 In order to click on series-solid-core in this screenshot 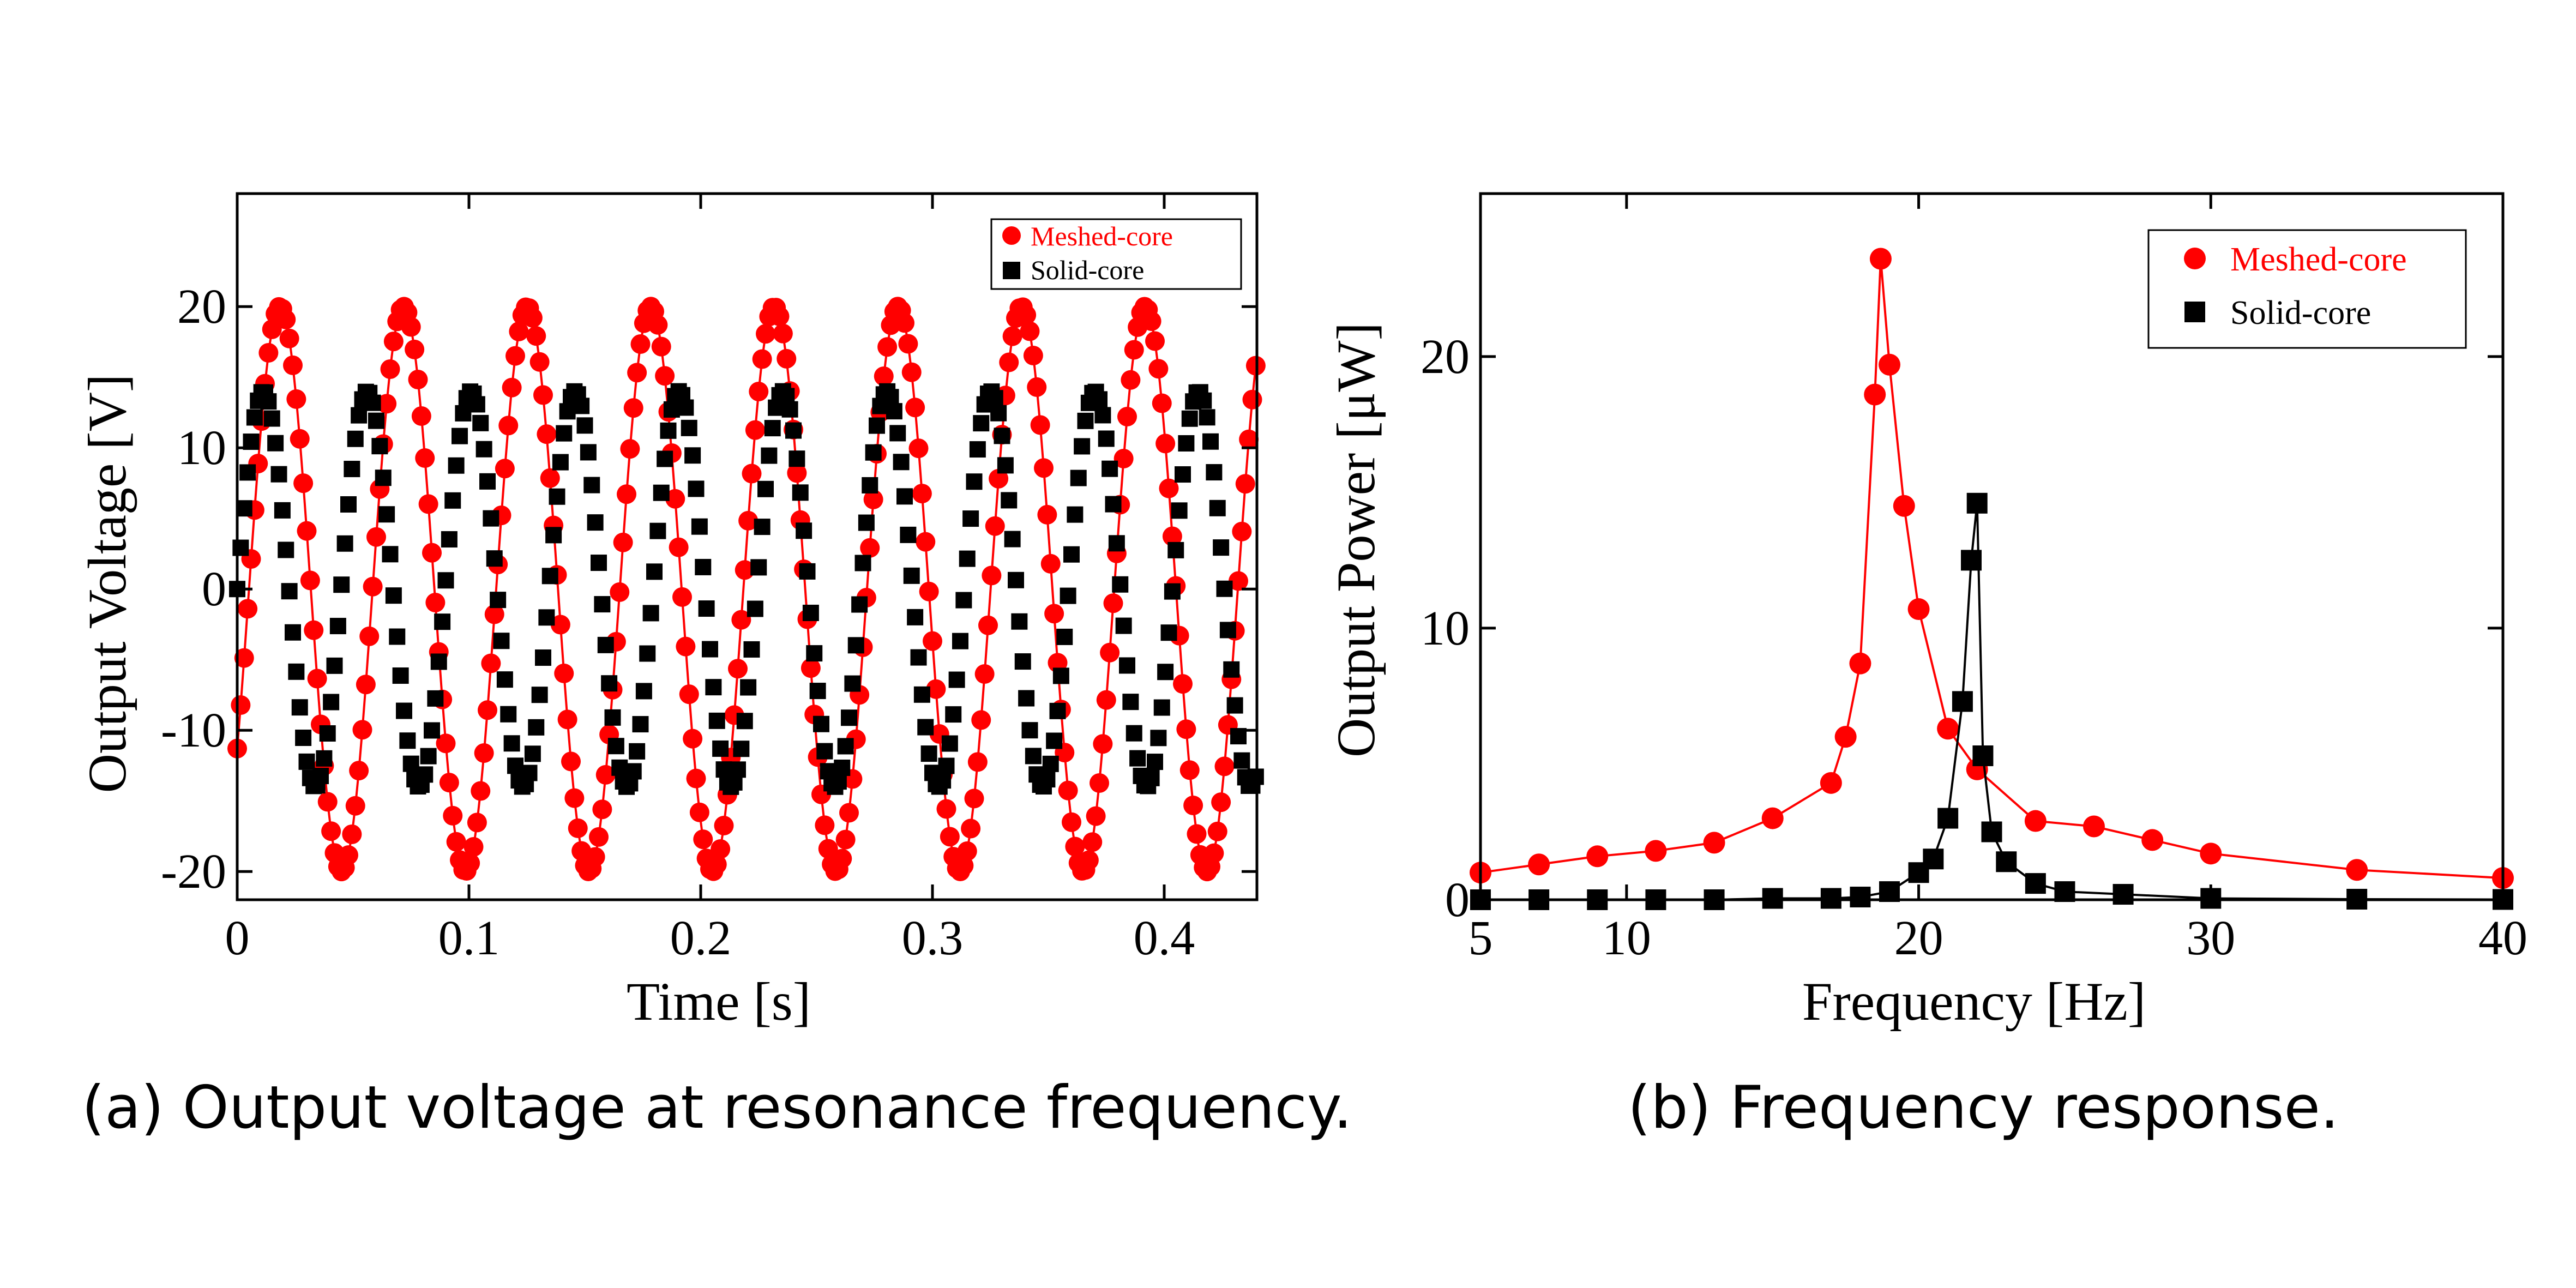, I will do `click(746, 589)`.